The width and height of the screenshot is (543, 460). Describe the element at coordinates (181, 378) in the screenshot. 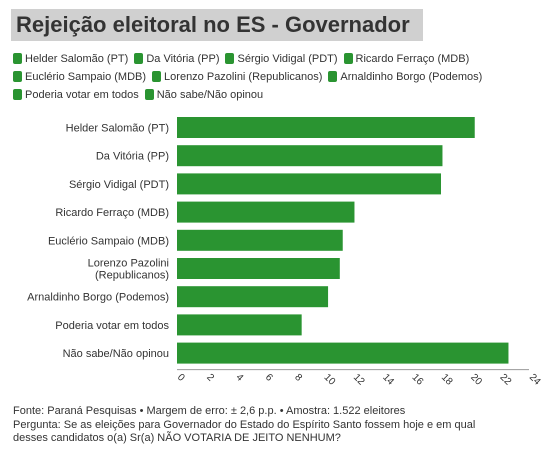

I see `x-tick-label: 0` at that location.